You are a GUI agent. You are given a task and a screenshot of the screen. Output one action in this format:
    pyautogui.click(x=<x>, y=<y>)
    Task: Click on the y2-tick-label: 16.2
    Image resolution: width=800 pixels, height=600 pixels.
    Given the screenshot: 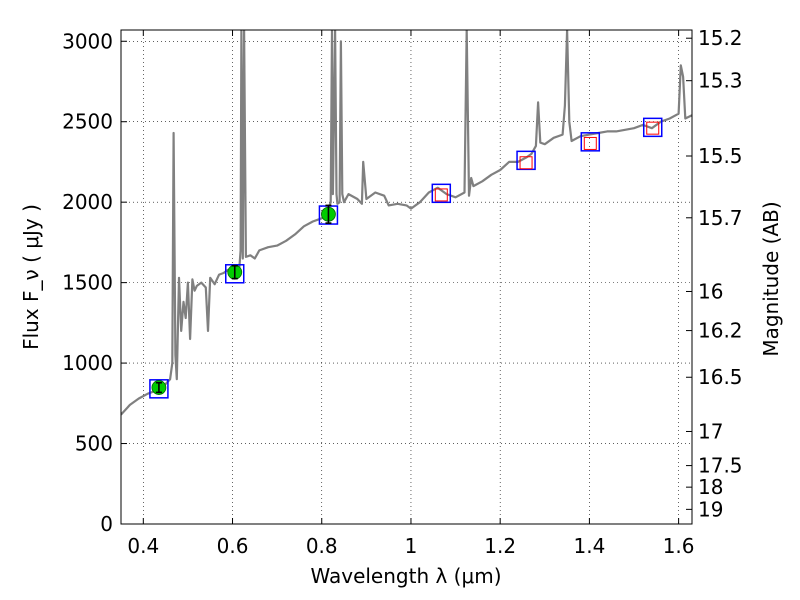 What is the action you would take?
    pyautogui.click(x=720, y=331)
    